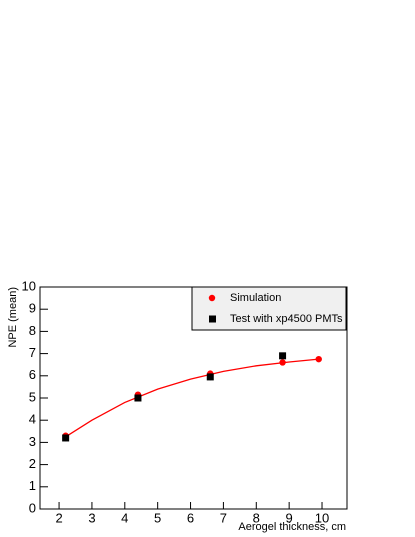 The image size is (415, 537). I want to click on y-tick-label: 2, so click(32, 463).